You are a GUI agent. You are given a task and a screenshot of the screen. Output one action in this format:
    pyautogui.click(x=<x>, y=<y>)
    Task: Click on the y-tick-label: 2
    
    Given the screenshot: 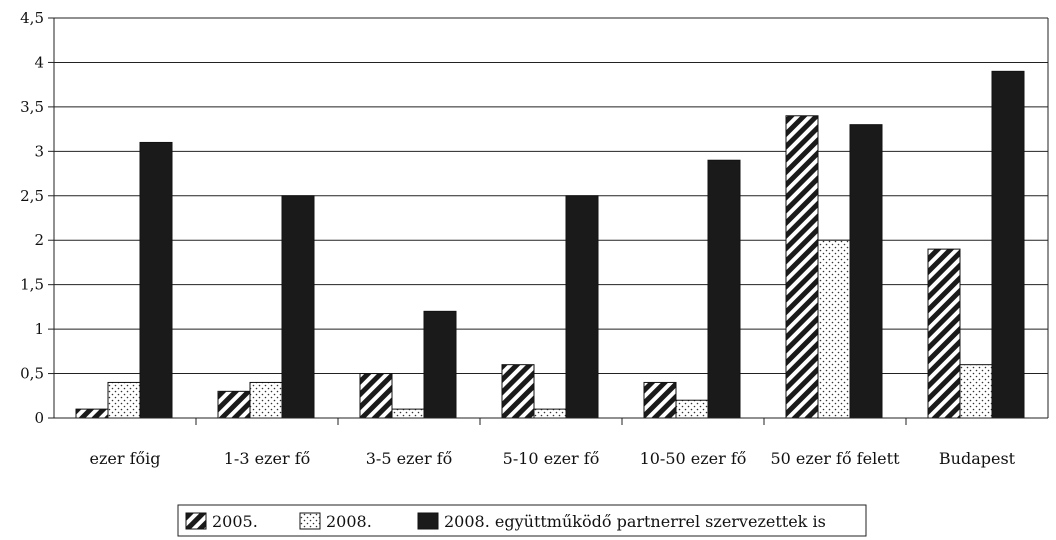 What is the action you would take?
    pyautogui.click(x=39, y=240)
    